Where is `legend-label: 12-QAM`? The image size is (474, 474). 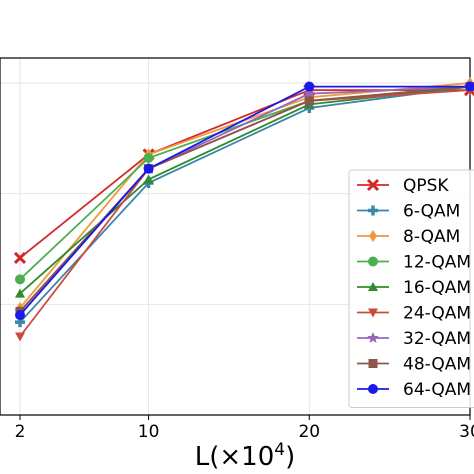
legend-label: 12-QAM is located at coordinates (437, 263).